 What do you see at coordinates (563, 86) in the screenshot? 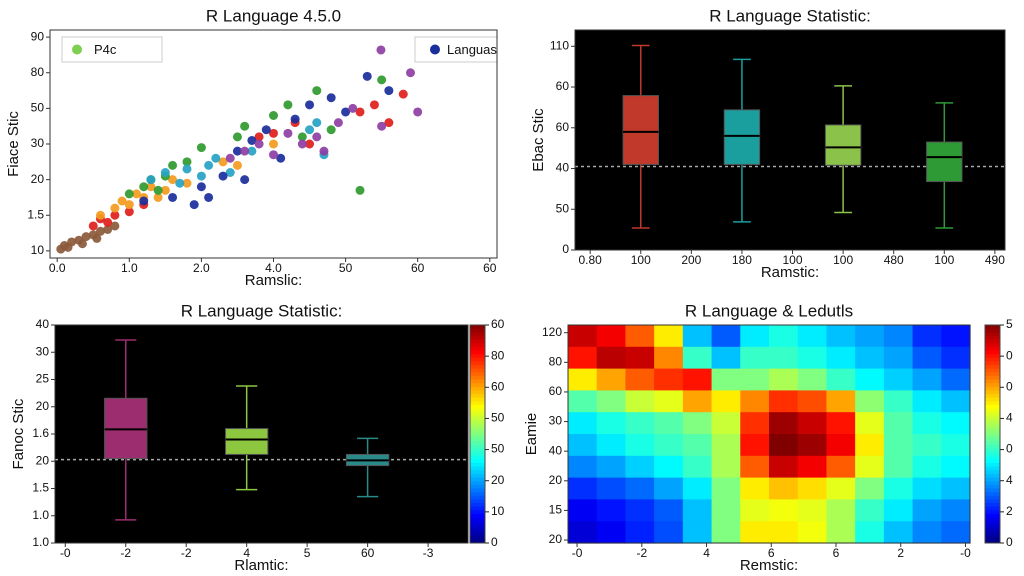
I see `y-tick-label: 60` at bounding box center [563, 86].